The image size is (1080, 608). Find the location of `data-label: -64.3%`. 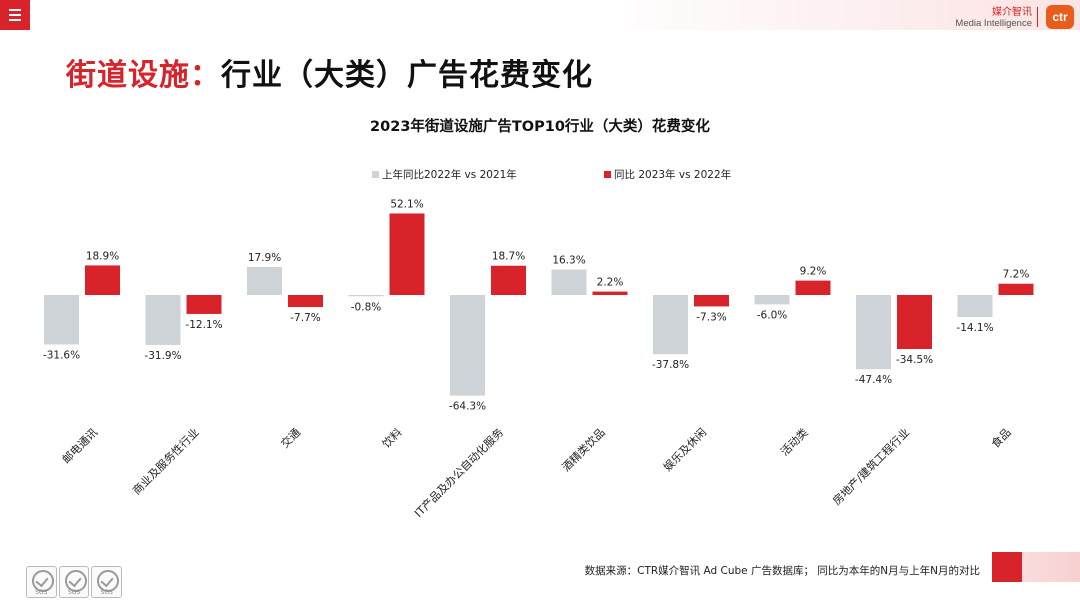

data-label: -64.3% is located at coordinates (467, 407).